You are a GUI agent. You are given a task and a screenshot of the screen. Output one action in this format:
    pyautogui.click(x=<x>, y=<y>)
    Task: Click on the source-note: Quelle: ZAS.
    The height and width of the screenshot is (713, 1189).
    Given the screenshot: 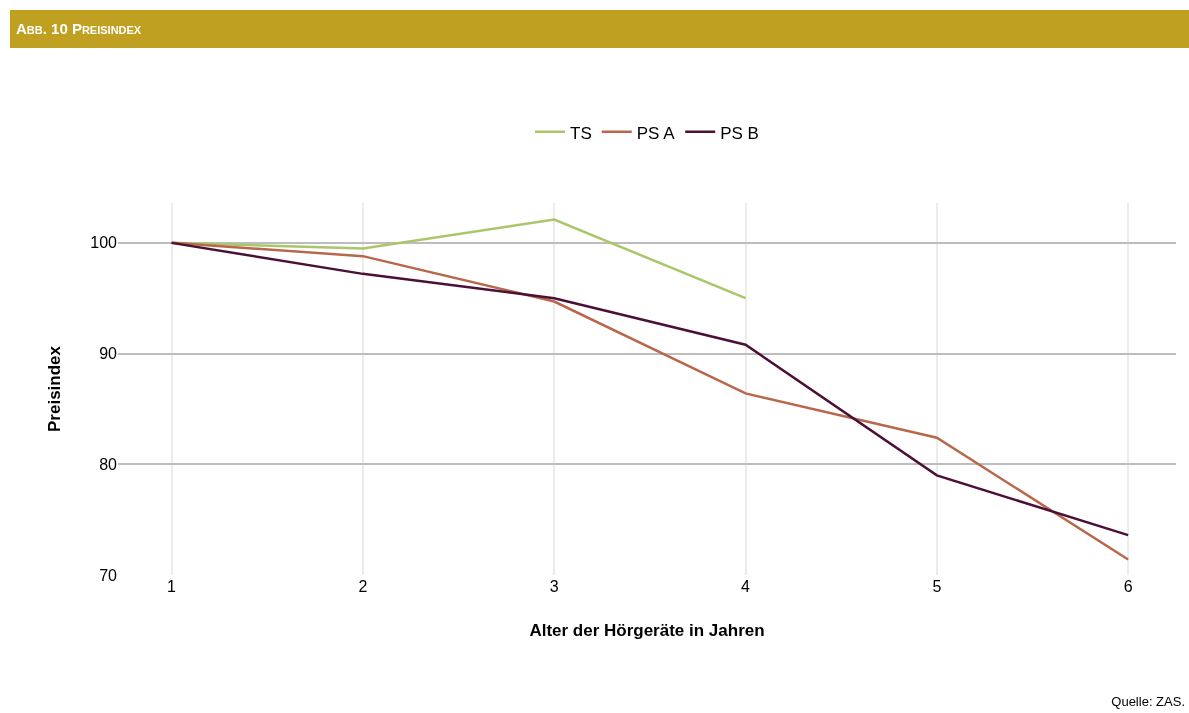 What is the action you would take?
    pyautogui.click(x=1148, y=701)
    